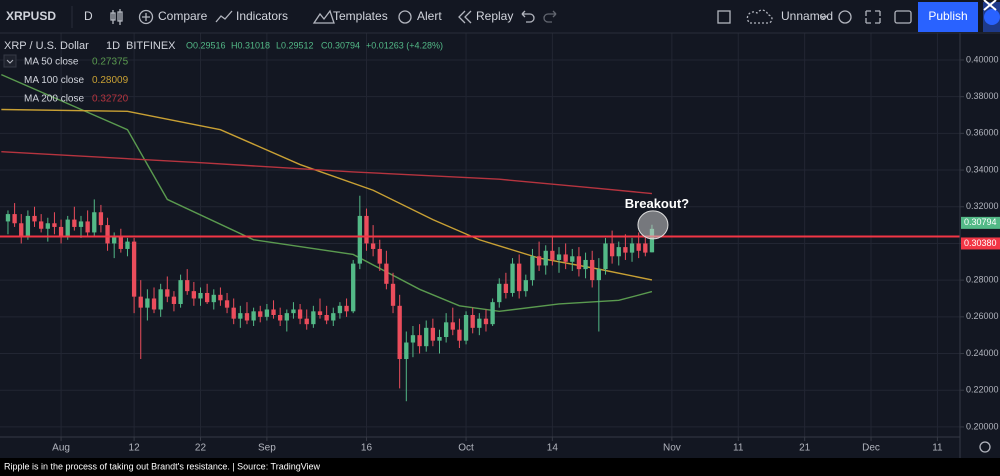 The image size is (1000, 476). I want to click on undo-icon, so click(528, 16).